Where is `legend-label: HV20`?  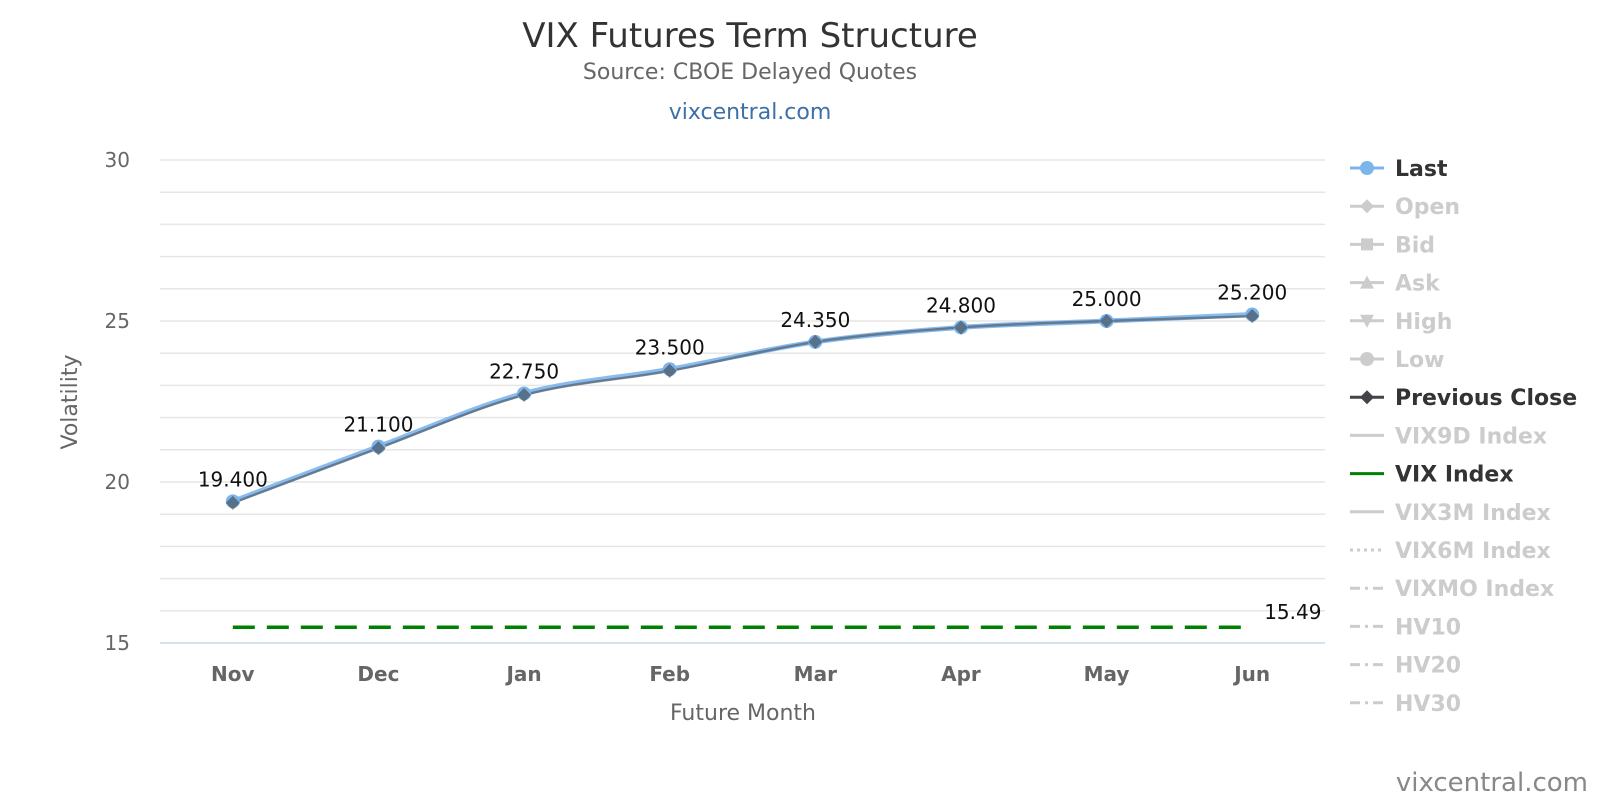
legend-label: HV20 is located at coordinates (1428, 666).